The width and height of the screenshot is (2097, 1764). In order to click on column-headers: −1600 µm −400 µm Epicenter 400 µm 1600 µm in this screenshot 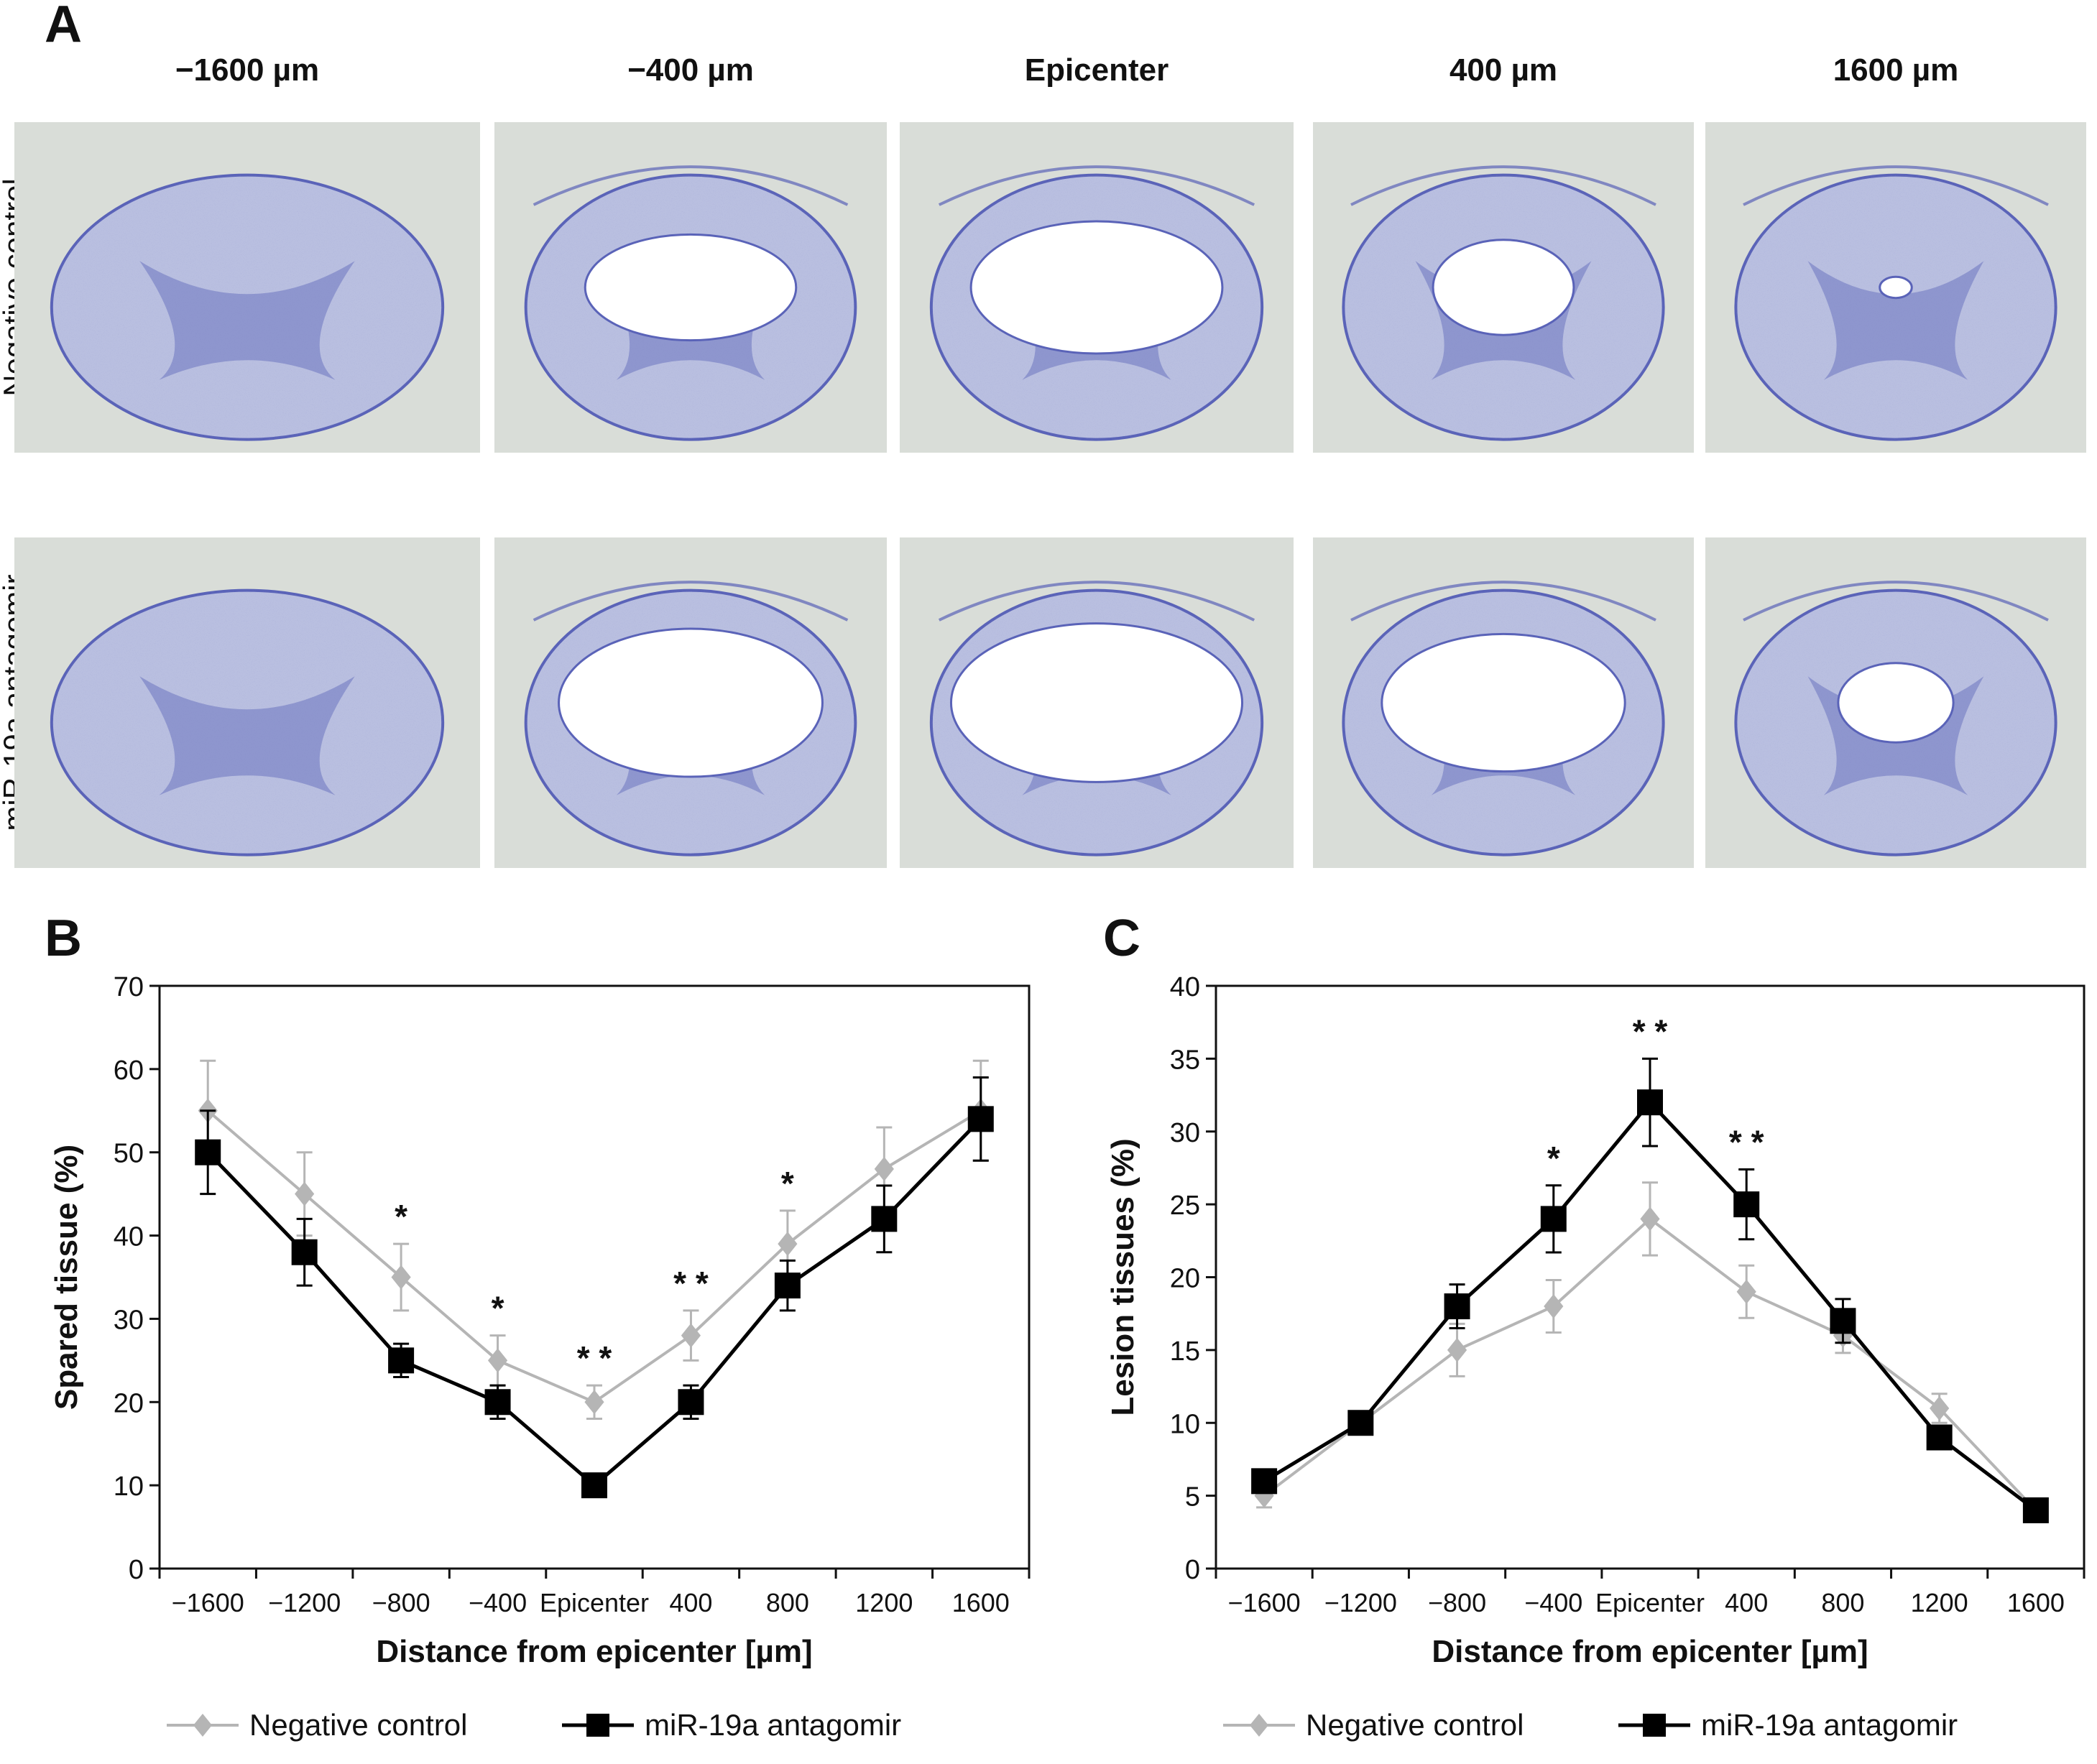, I will do `click(1066, 70)`.